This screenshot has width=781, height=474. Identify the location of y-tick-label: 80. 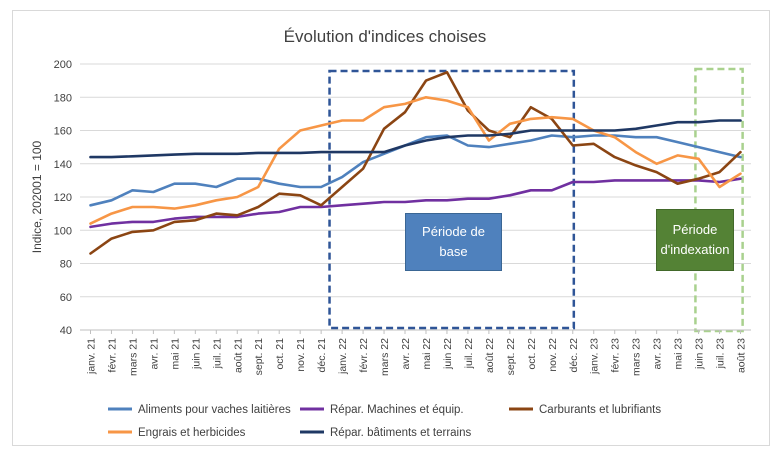
(66, 265).